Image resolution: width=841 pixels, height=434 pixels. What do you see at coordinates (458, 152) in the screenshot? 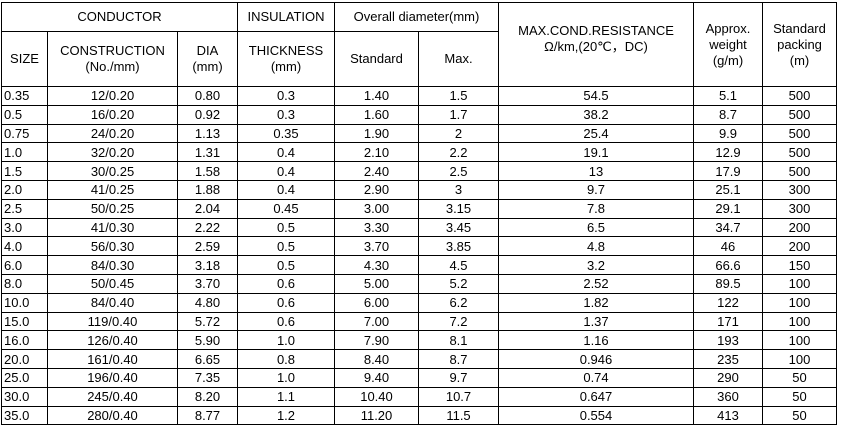
I see `data-cell: 2.2` at bounding box center [458, 152].